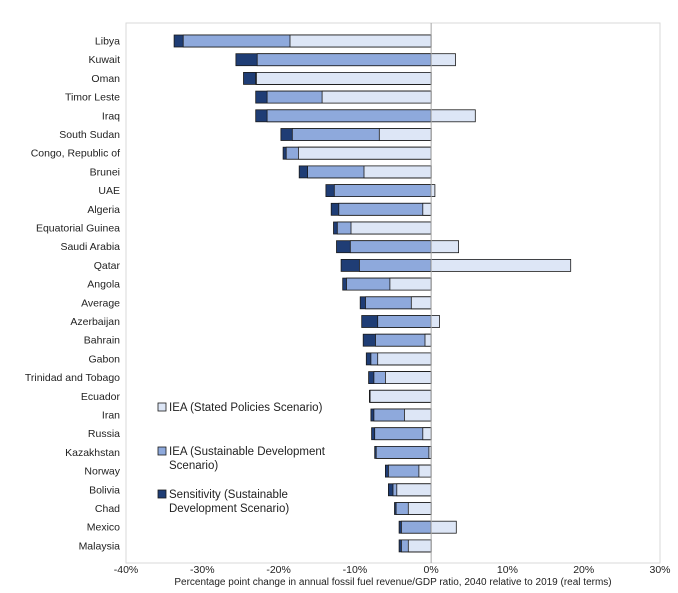 This screenshot has height=593, width=678. Describe the element at coordinates (391, 228) in the screenshot. I see `bar-stated-policies-equatorial-guinea` at that location.